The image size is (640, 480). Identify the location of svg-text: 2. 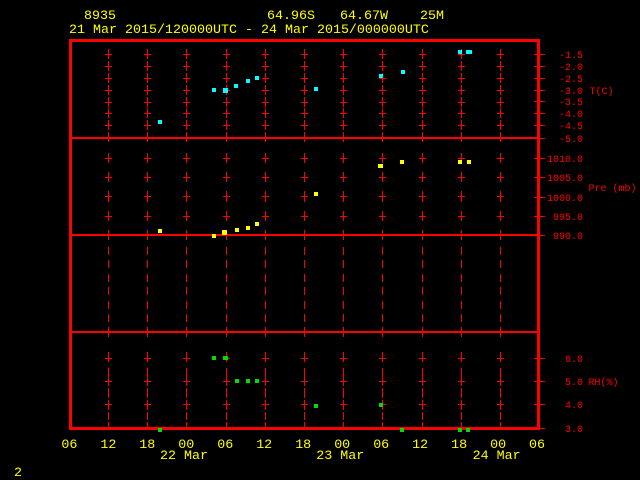
(18, 473).